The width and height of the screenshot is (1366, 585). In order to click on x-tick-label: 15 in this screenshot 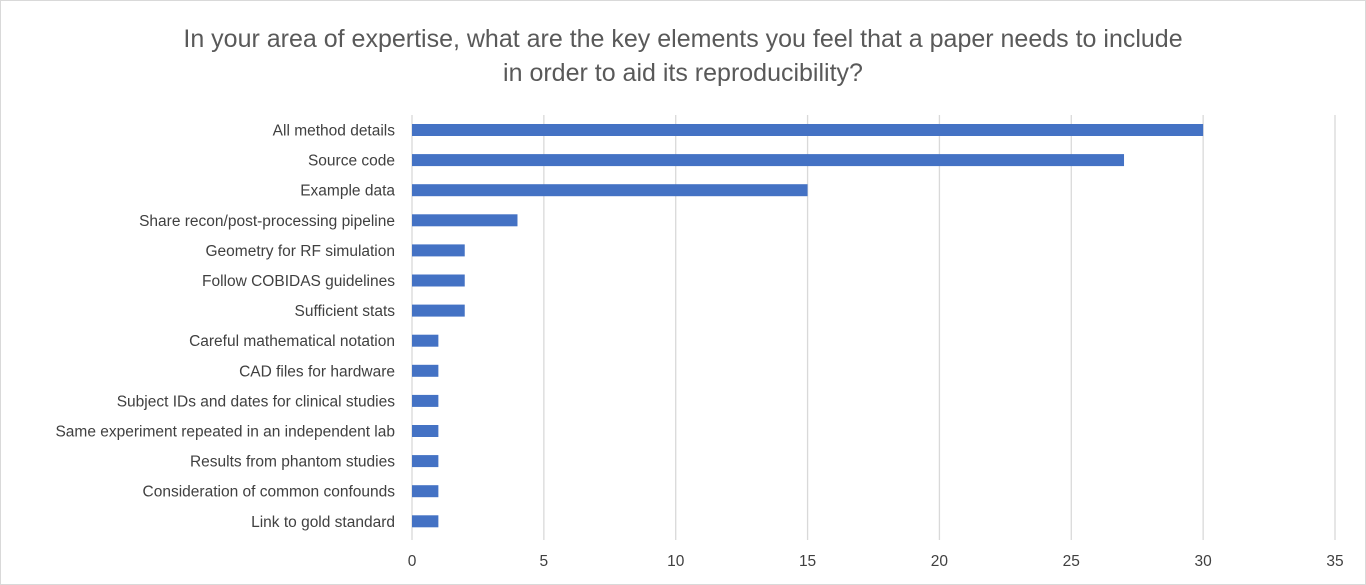, I will do `click(807, 561)`.